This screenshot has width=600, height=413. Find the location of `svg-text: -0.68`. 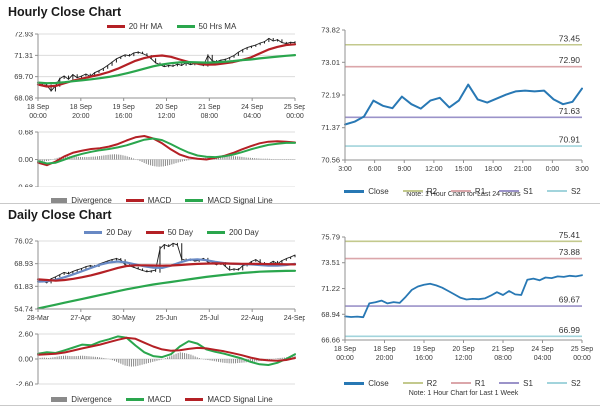

svg-text: -0.68 is located at coordinates (24, 185).